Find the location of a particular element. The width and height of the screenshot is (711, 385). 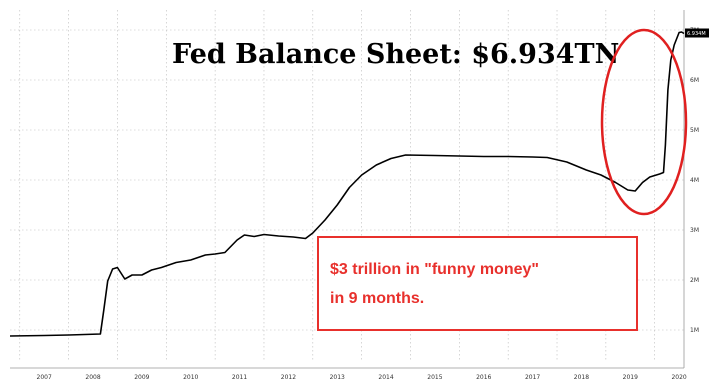

x-tick-label: 2009 is located at coordinates (141, 377).